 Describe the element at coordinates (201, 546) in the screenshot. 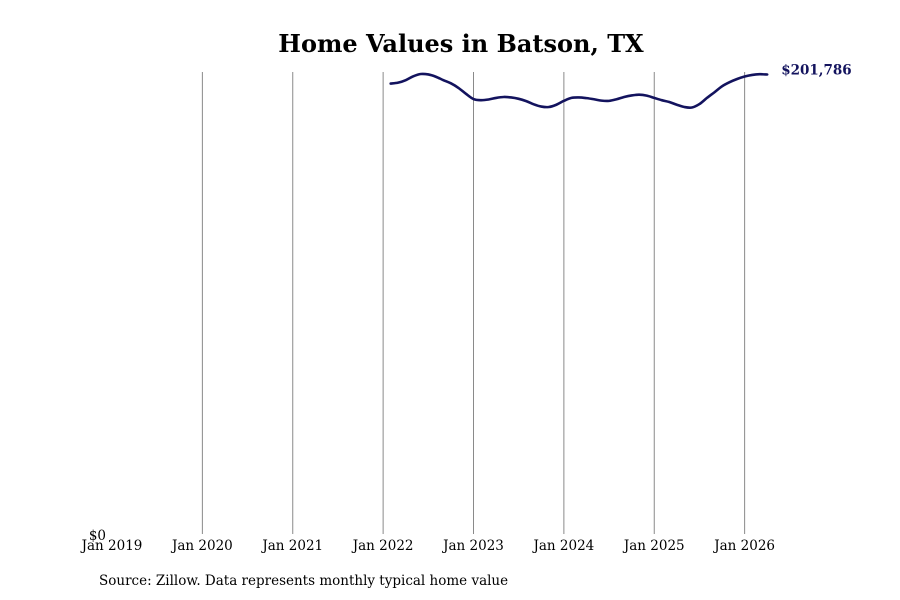

I see `x-tick-label: Jan 2020` at that location.